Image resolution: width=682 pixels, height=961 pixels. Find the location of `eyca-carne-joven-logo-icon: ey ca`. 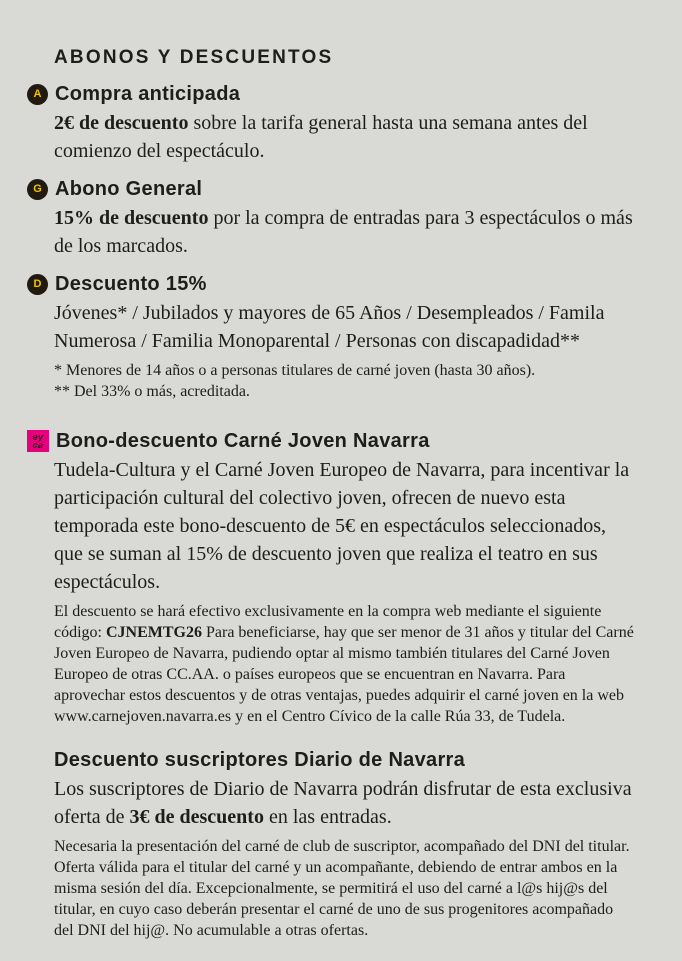

eyca-carne-joven-logo-icon: ey ca is located at coordinates (38, 441).